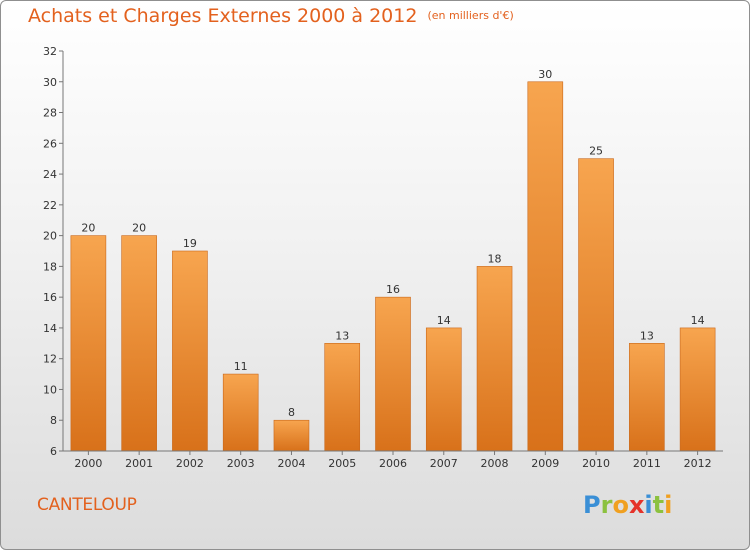 This screenshot has height=550, width=750. What do you see at coordinates (393, 289) in the screenshot?
I see `data-label: 16` at bounding box center [393, 289].